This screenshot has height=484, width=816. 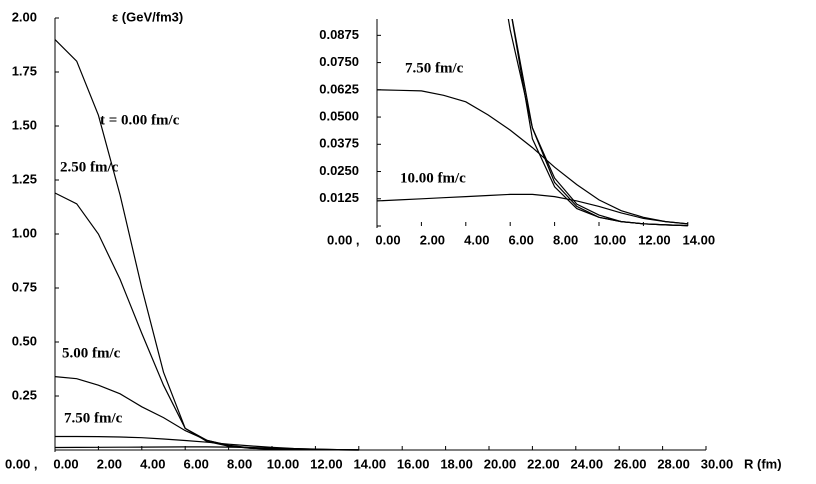 What do you see at coordinates (500, 463) in the screenshot?
I see `x-tick-label: 20.00` at bounding box center [500, 463].